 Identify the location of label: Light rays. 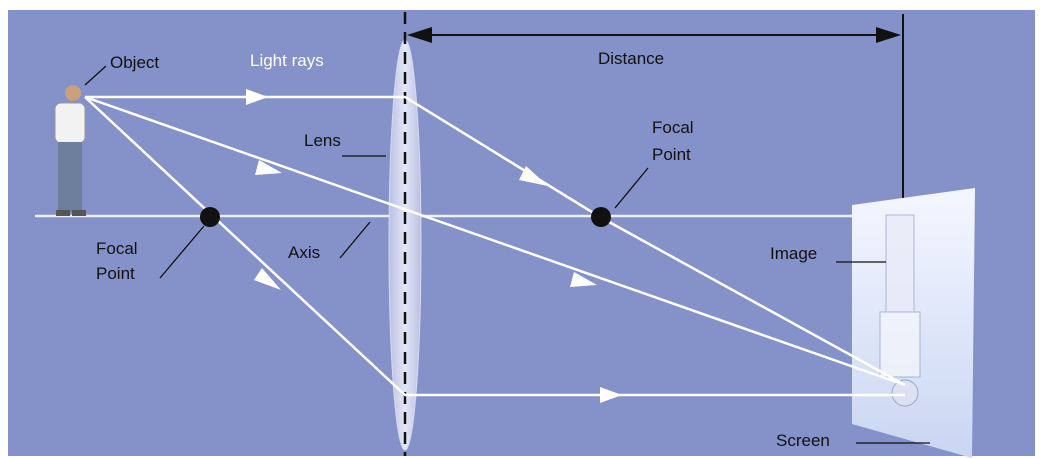
(287, 60).